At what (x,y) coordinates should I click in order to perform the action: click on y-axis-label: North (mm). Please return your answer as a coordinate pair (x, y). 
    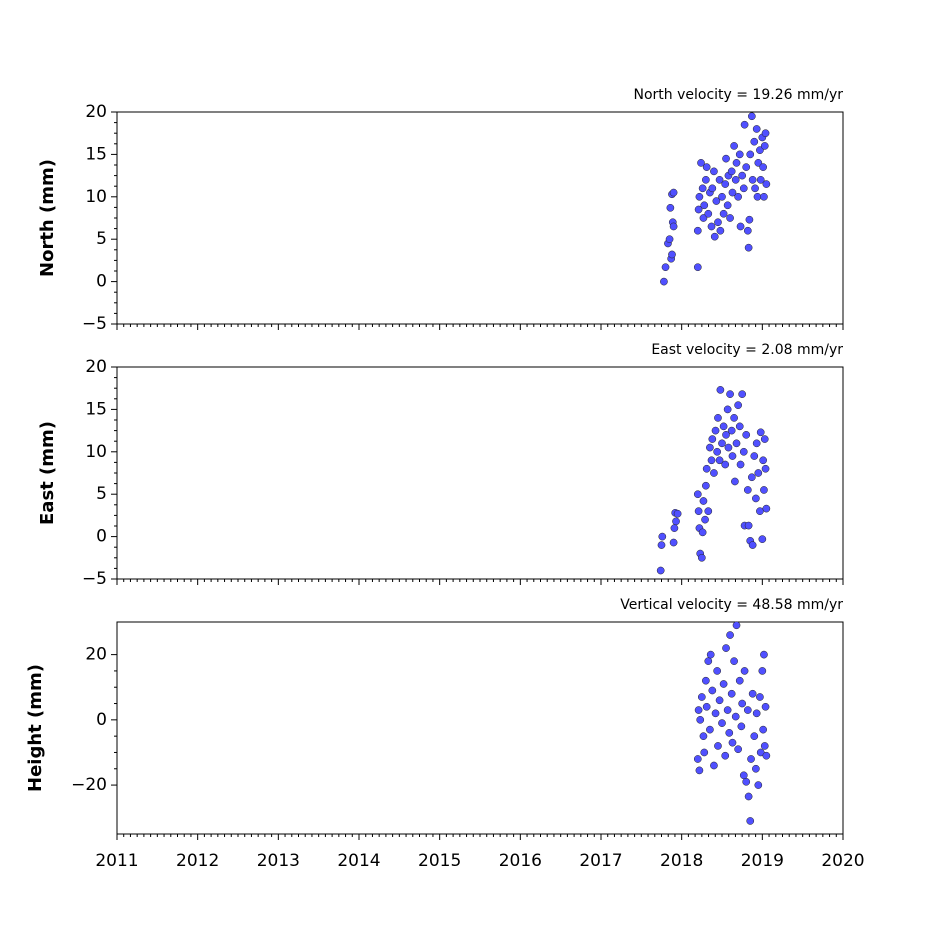
    Looking at the image, I should click on (47, 218).